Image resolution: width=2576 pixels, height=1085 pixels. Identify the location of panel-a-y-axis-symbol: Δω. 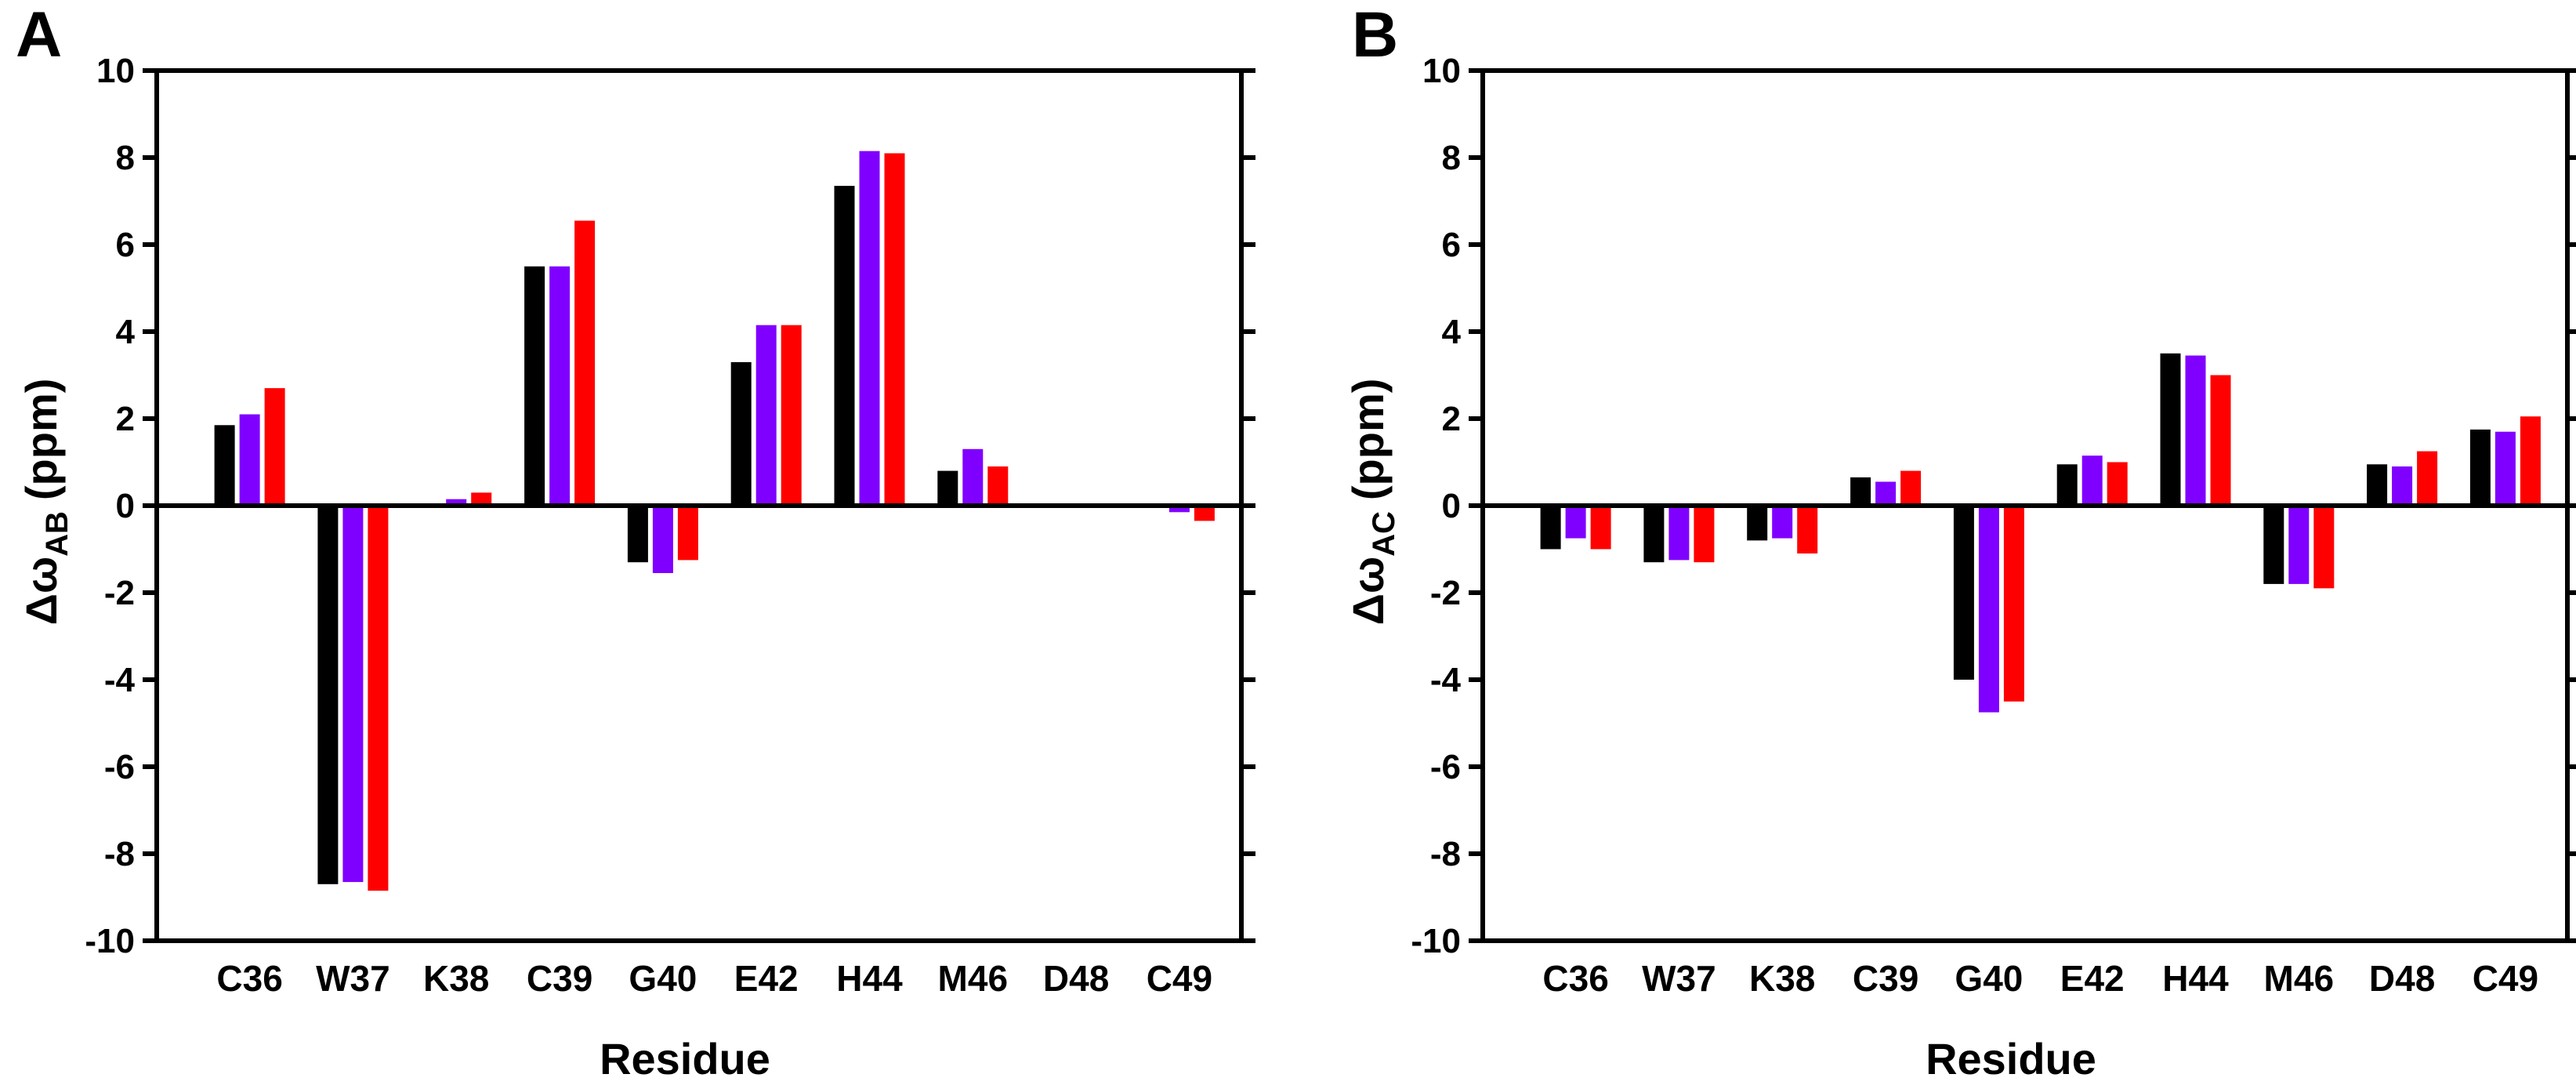
(41, 591).